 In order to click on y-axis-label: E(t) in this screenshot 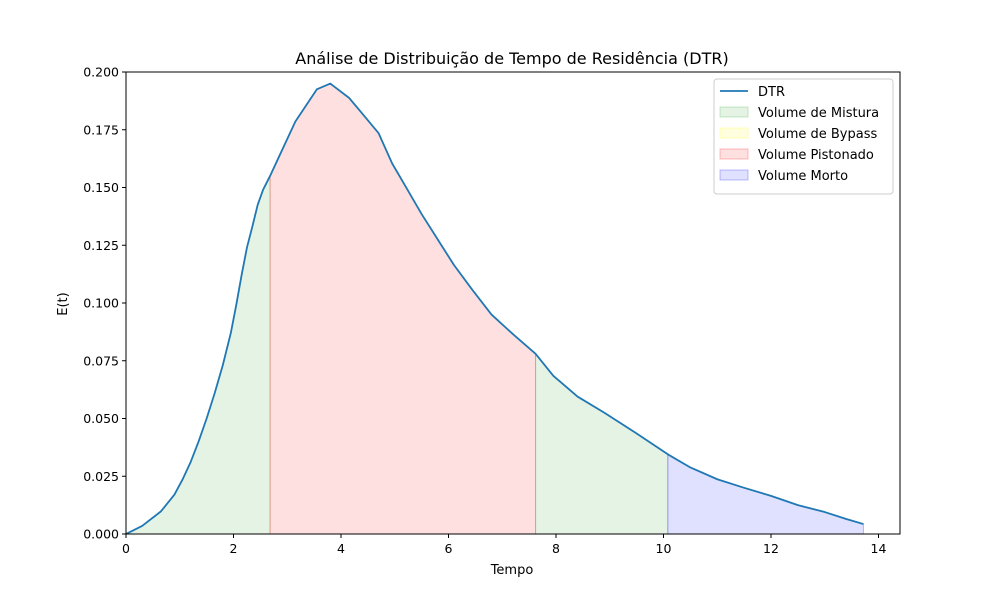, I will do `click(63, 303)`.